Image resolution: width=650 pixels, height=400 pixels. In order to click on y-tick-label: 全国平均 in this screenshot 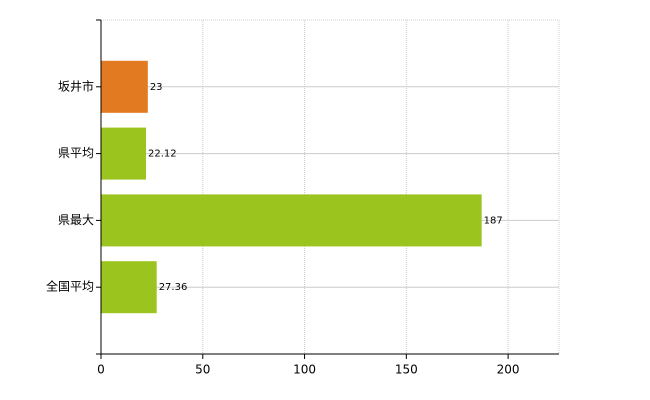, I will do `click(70, 286)`.